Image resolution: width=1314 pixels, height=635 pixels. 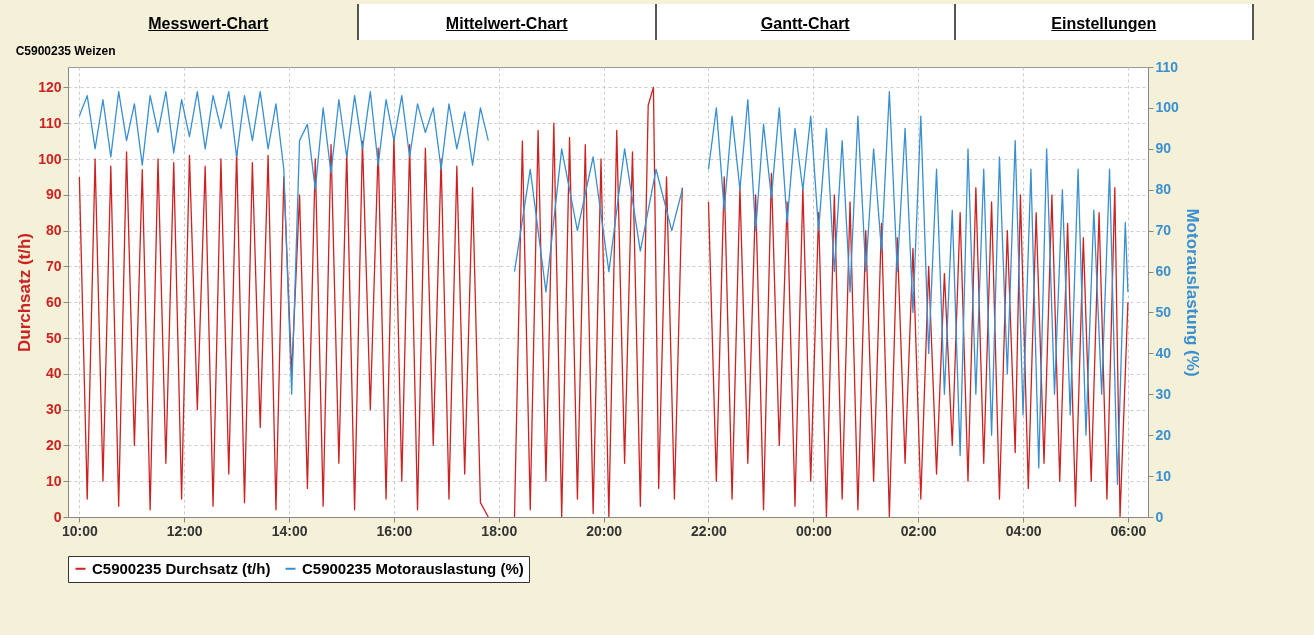 I want to click on y2-axis-title: Motorauslastung (%), so click(x=1192, y=292).